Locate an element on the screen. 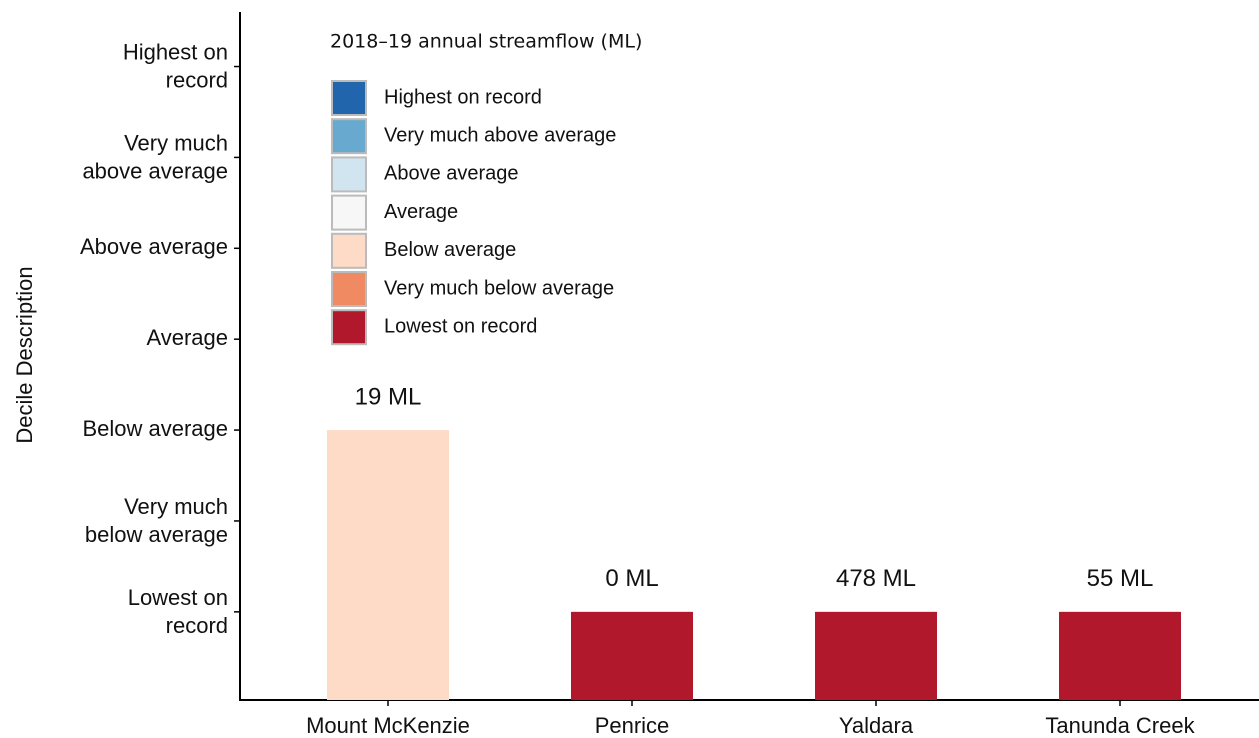 This screenshot has height=738, width=1259. y-tick-label: Above average is located at coordinates (154, 246).